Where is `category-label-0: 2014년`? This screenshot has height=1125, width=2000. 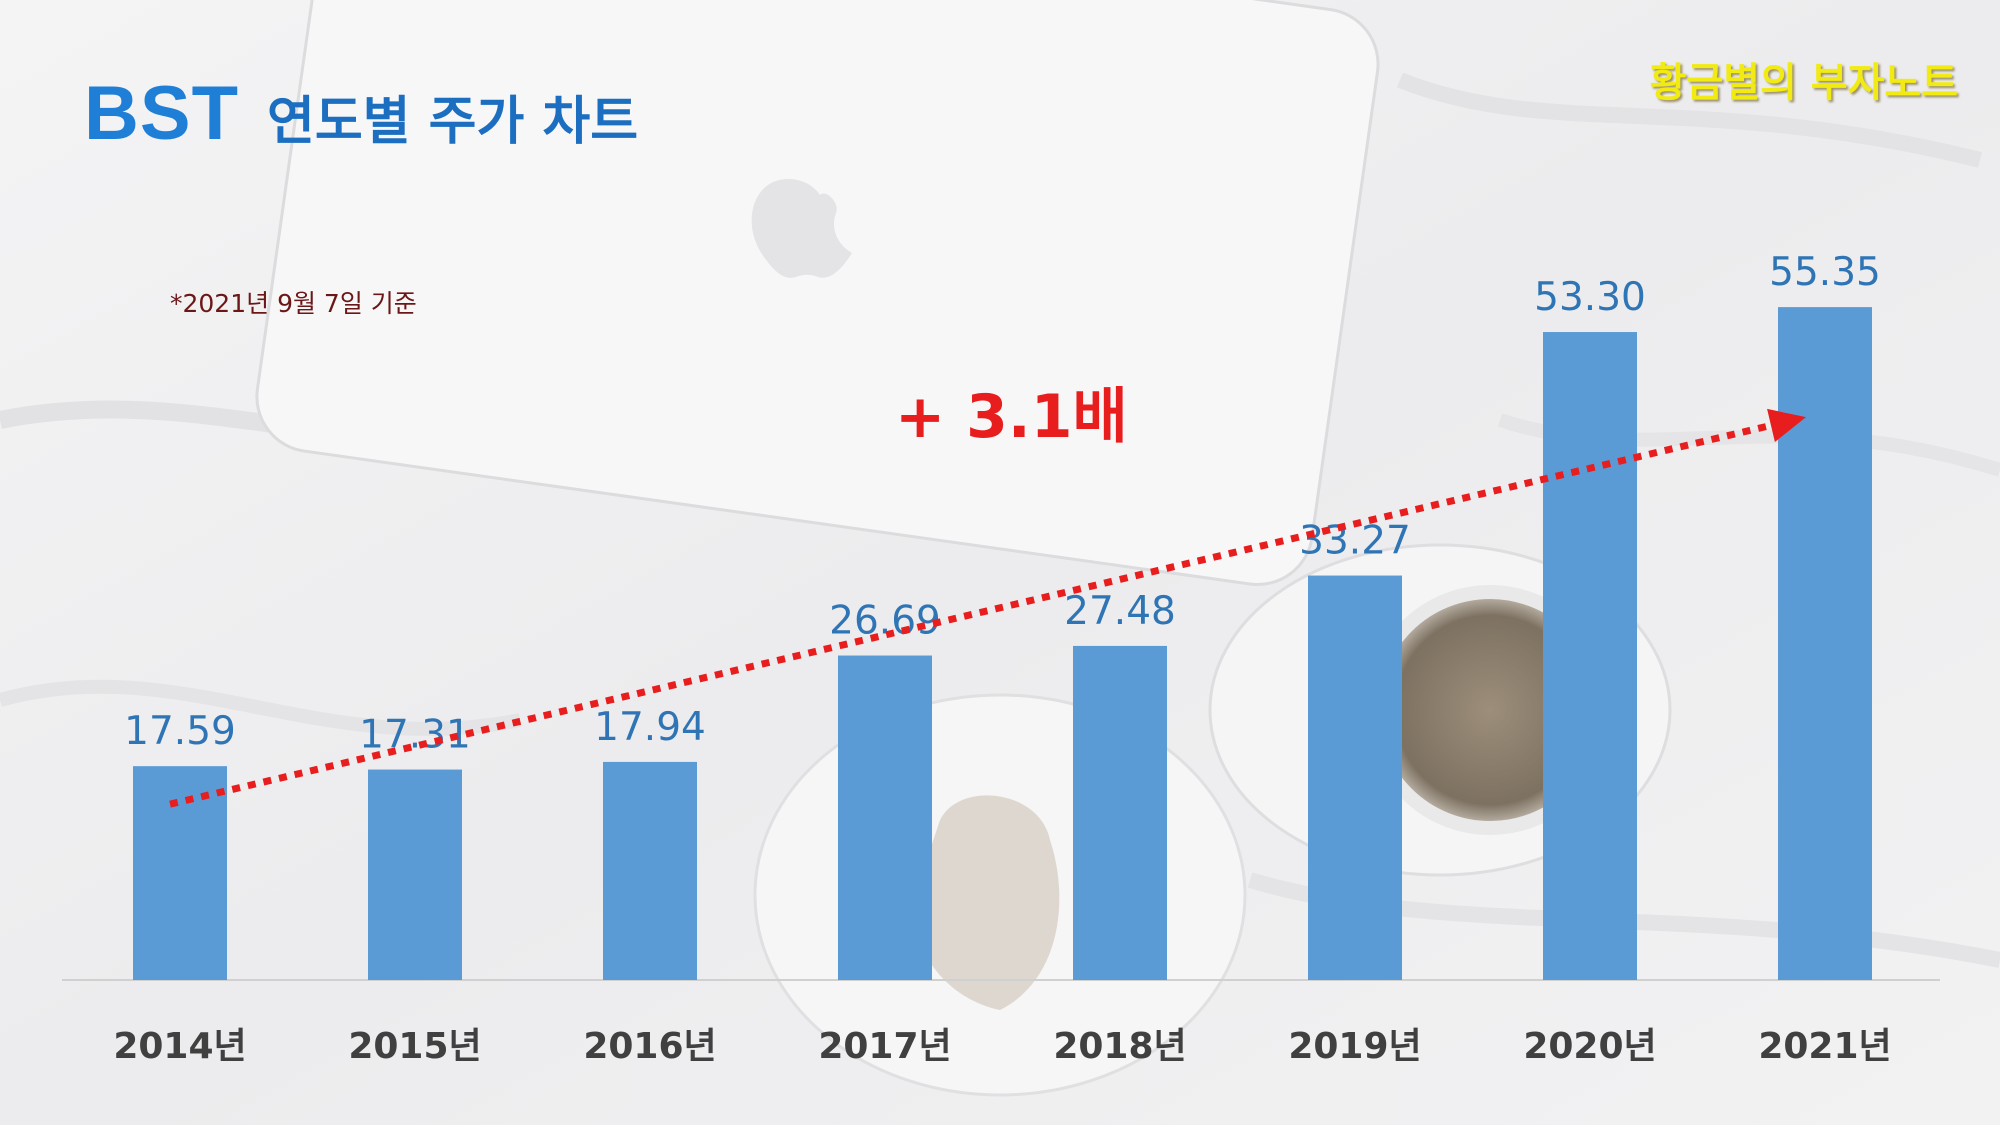 category-label-0: 2014년 is located at coordinates (179, 1046).